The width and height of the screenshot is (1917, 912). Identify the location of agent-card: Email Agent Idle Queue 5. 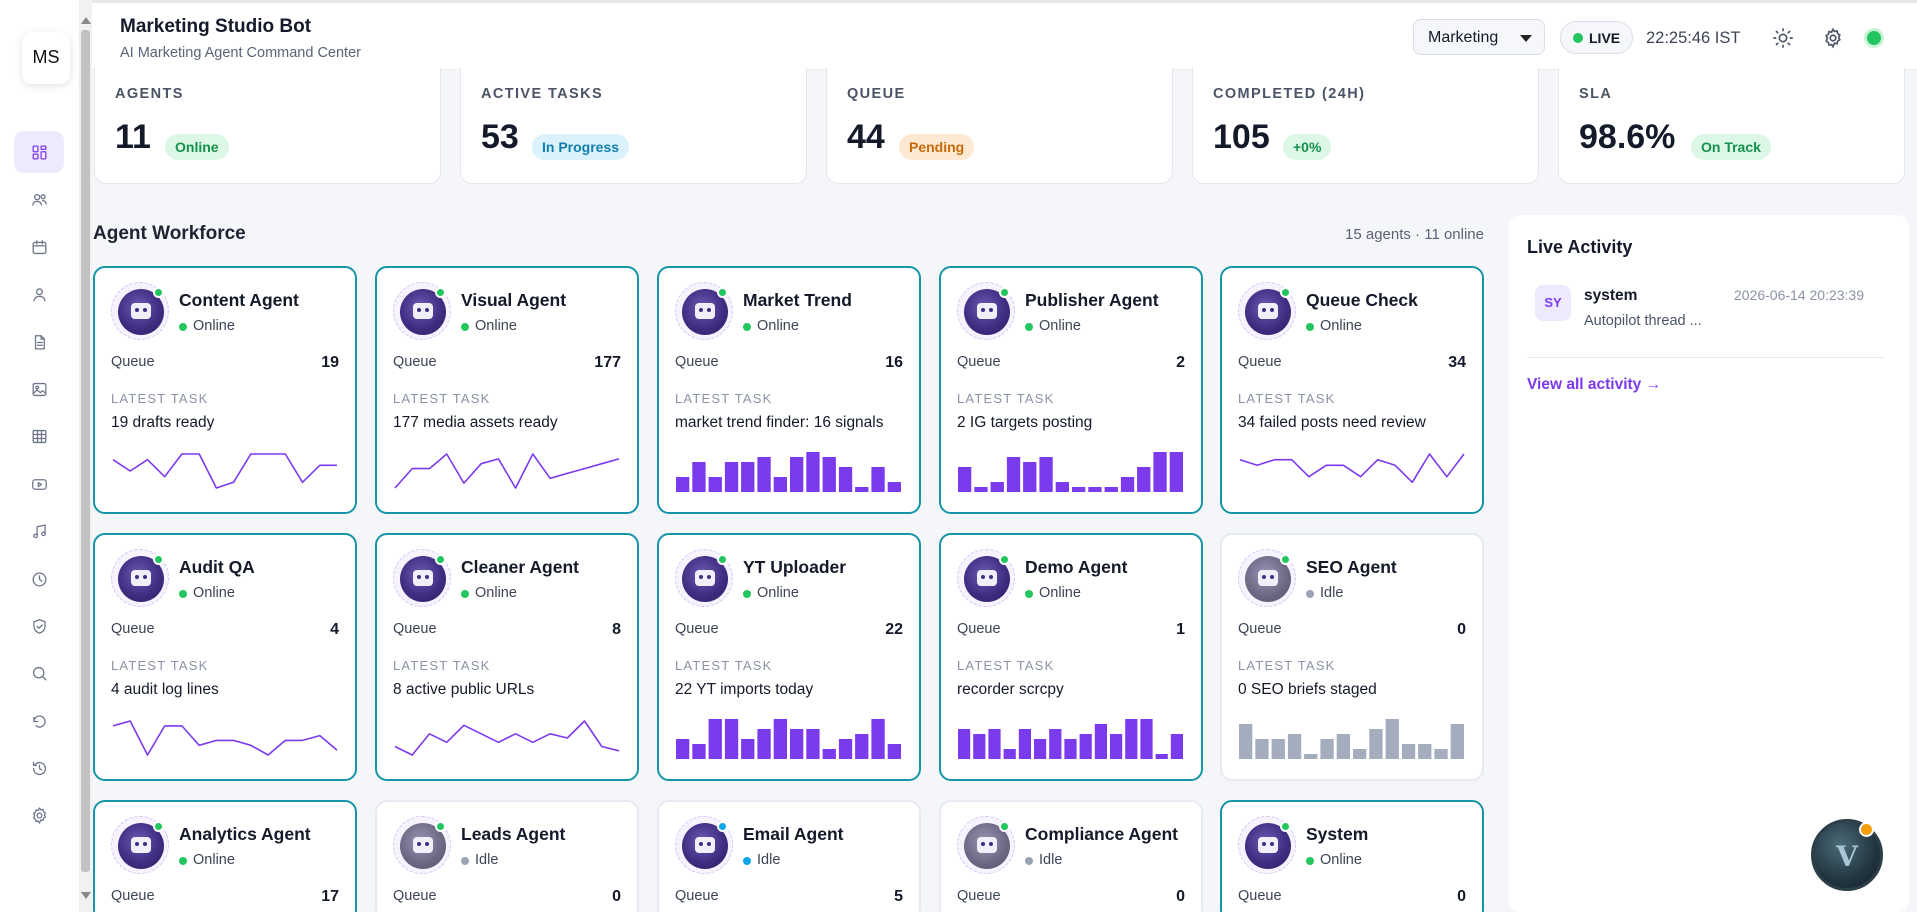
(789, 856).